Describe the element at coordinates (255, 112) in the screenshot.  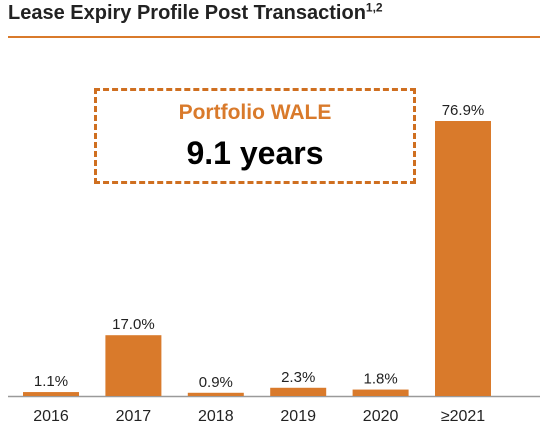
I see `wale-callout-label: Portfolio WALE` at that location.